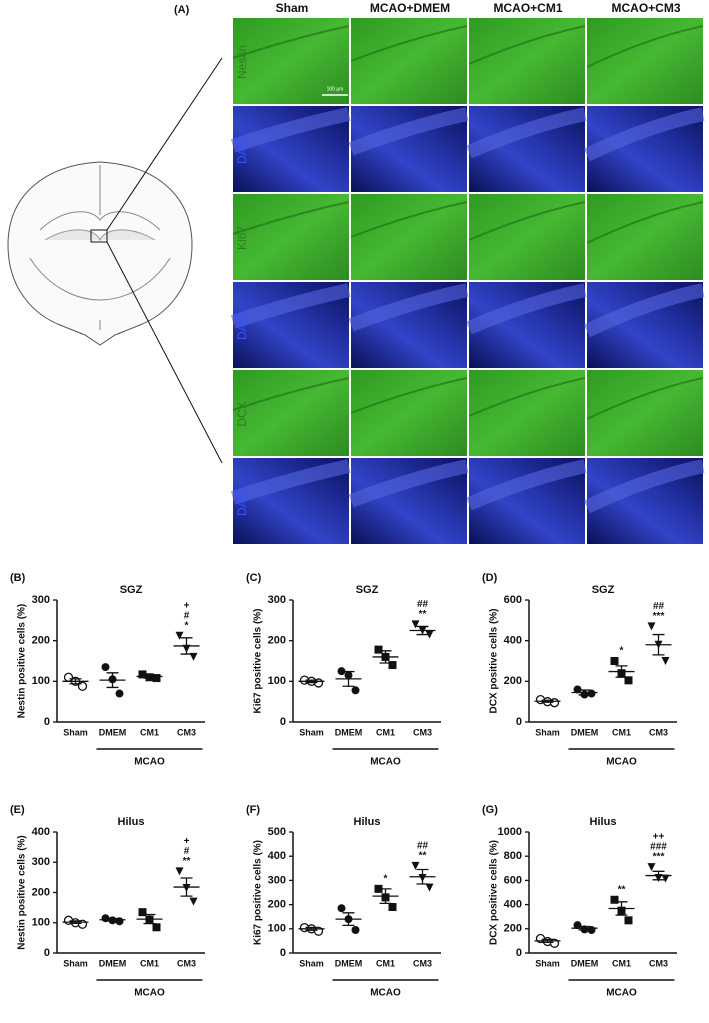 Image resolution: width=709 pixels, height=1023 pixels. I want to click on y-tick-label: 800, so click(513, 856).